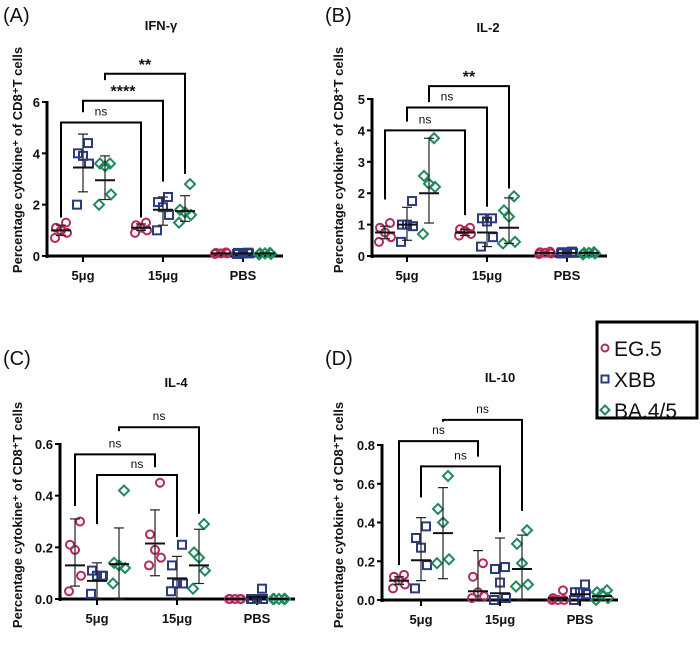  Describe the element at coordinates (366, 484) in the screenshot. I see `y-tick-label: 0.6` at that location.